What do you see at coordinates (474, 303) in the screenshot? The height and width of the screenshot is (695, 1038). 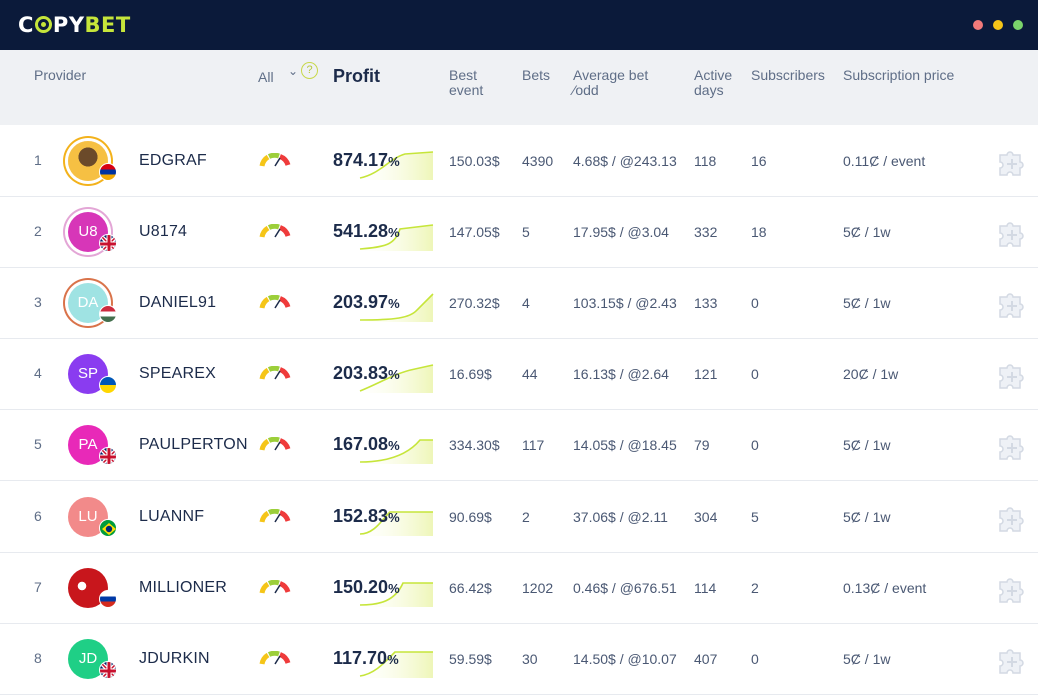 I see `best-event-value: 270.32$` at bounding box center [474, 303].